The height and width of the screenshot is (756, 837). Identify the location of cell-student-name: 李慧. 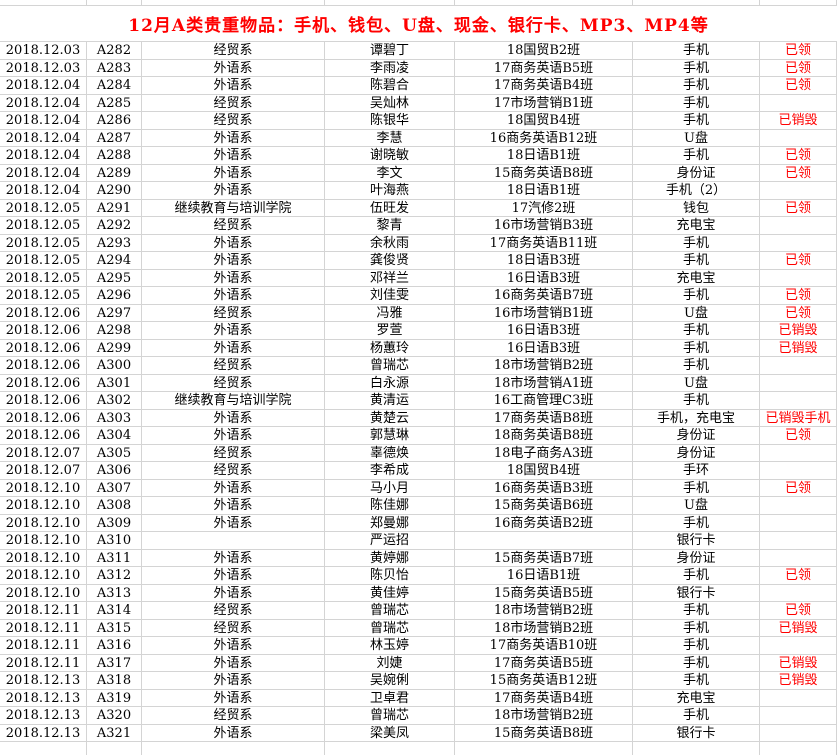
(390, 138).